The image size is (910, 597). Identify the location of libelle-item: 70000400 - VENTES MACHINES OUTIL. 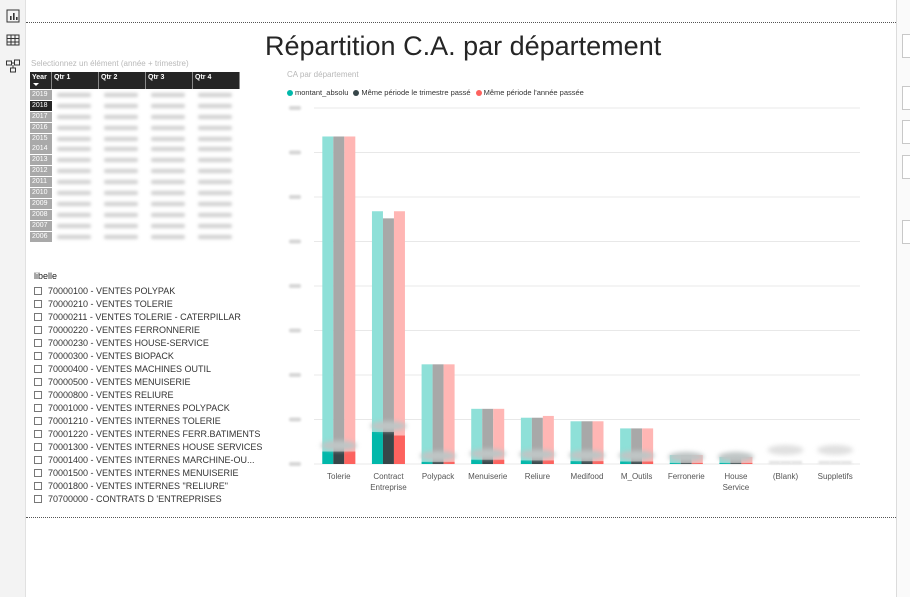
(148, 368).